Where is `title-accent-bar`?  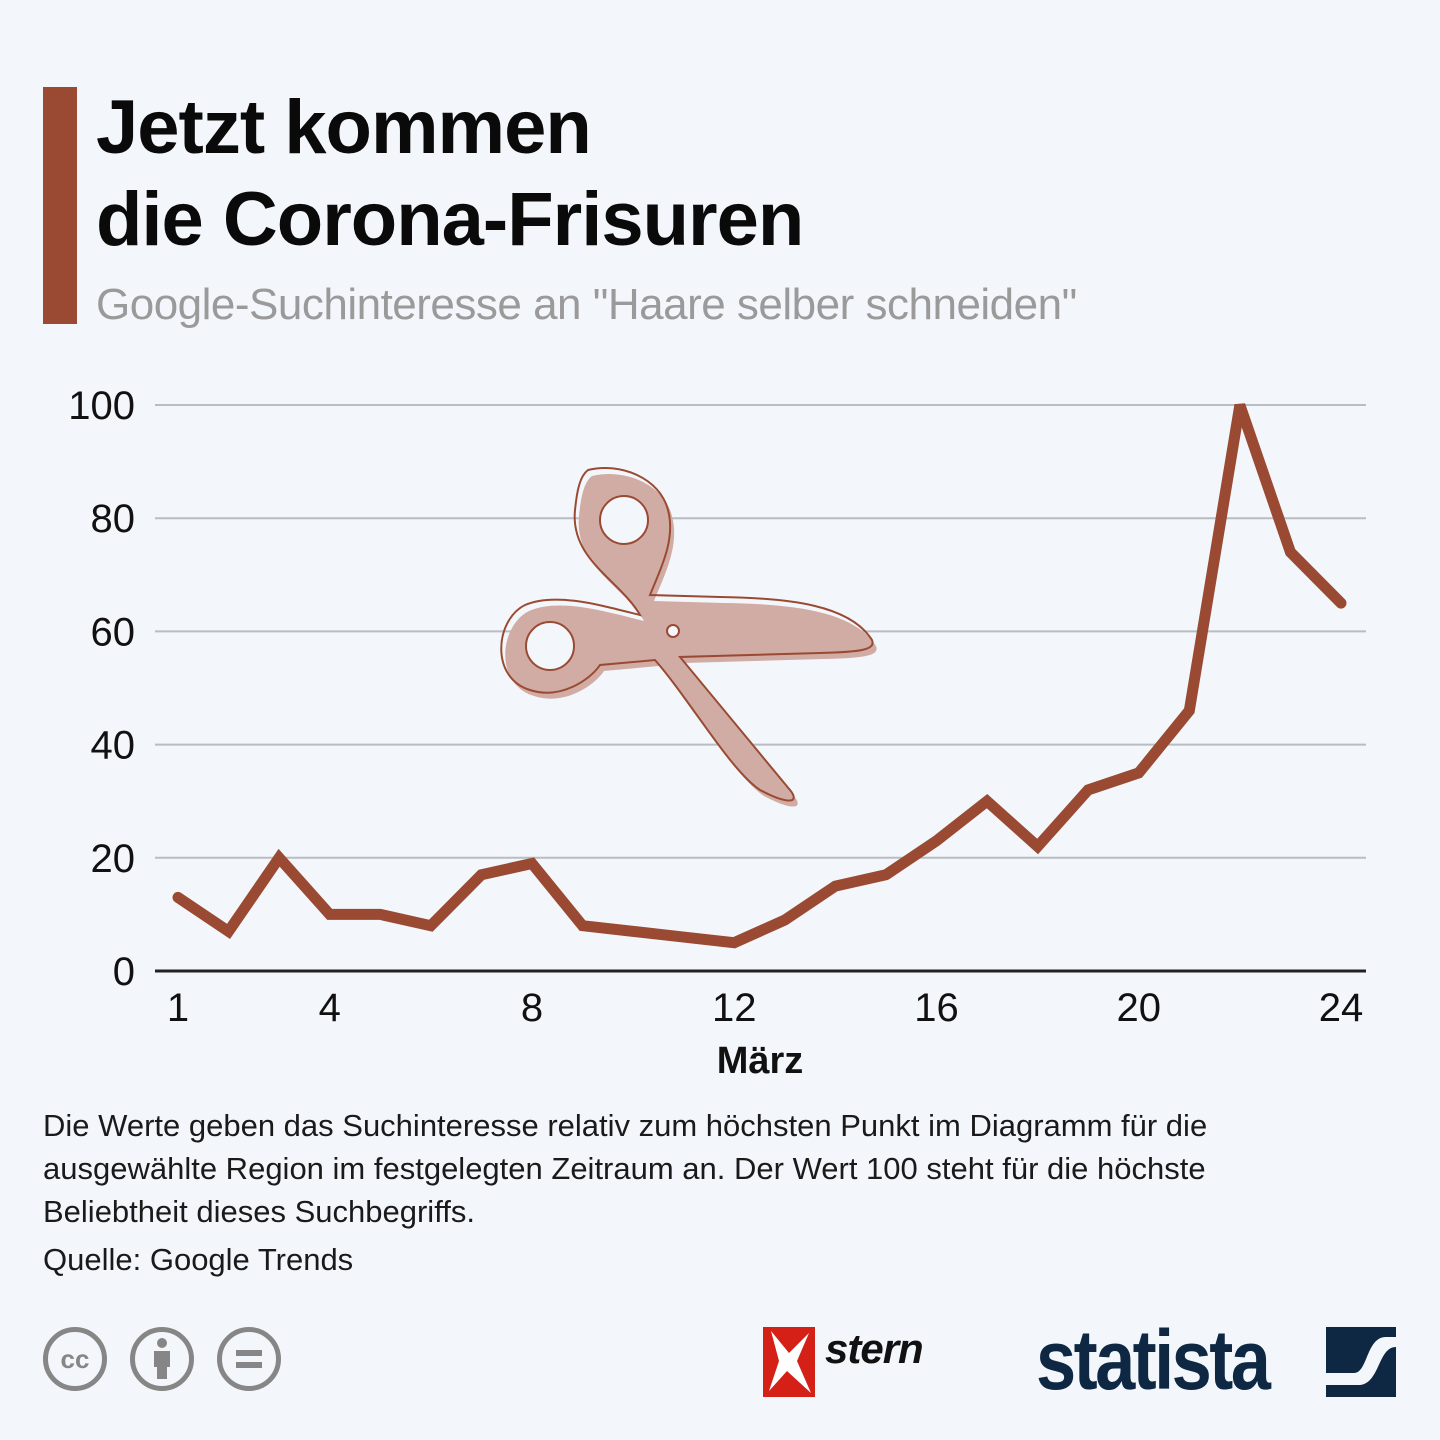 title-accent-bar is located at coordinates (60, 205).